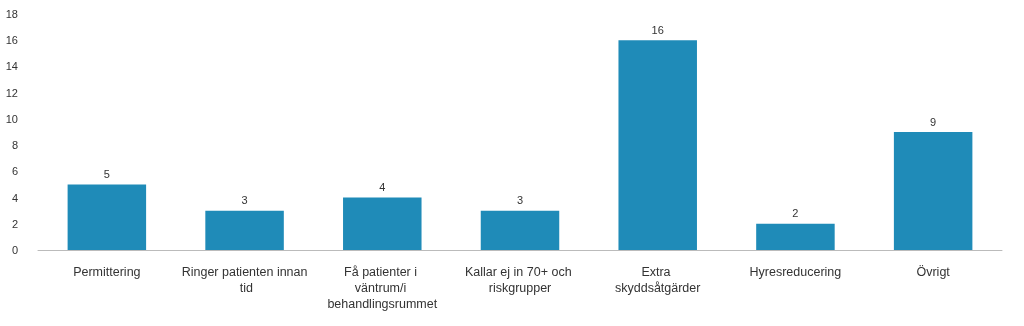 Image resolution: width=1024 pixels, height=326 pixels. I want to click on data-label: 16, so click(657, 29).